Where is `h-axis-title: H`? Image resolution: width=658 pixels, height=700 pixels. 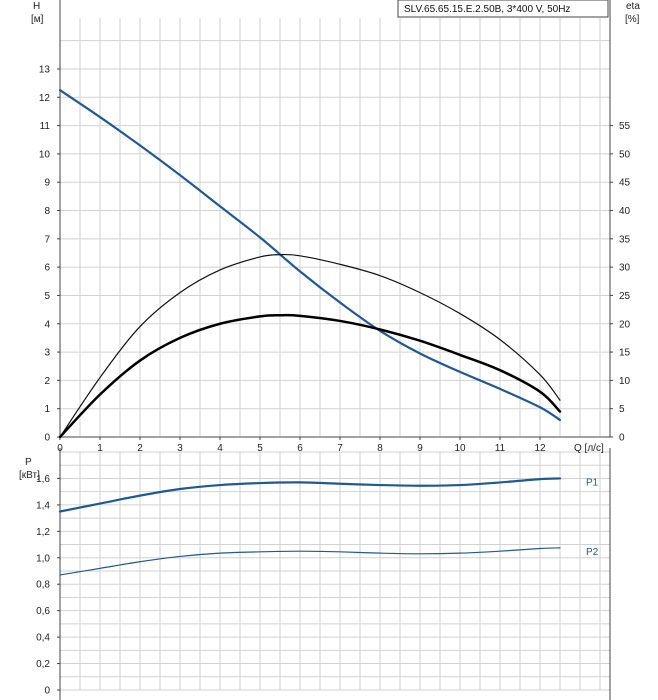
h-axis-title: H is located at coordinates (36, 6).